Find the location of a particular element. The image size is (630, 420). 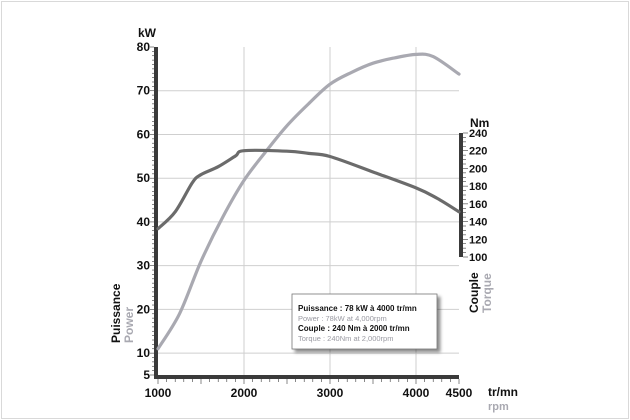

left-tick-label: 30 is located at coordinates (144, 266).